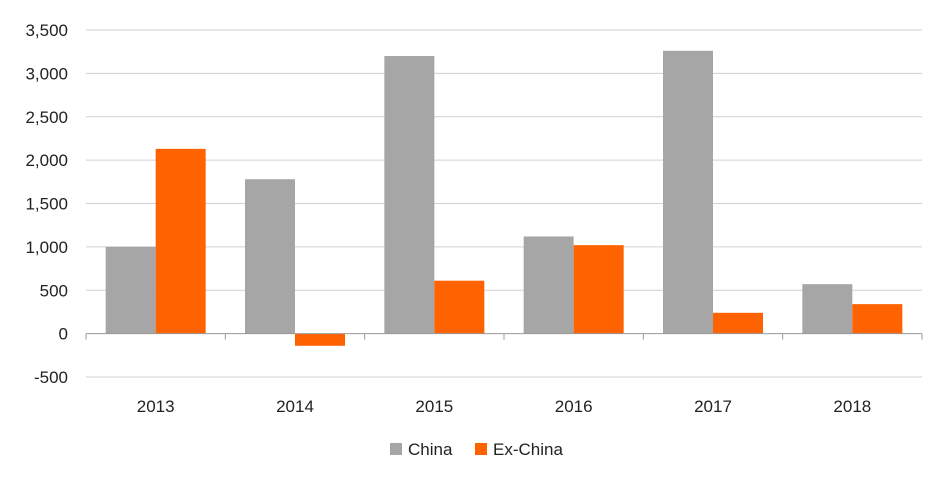 Image resolution: width=952 pixels, height=491 pixels. What do you see at coordinates (430, 449) in the screenshot?
I see `legend-label-china: China` at bounding box center [430, 449].